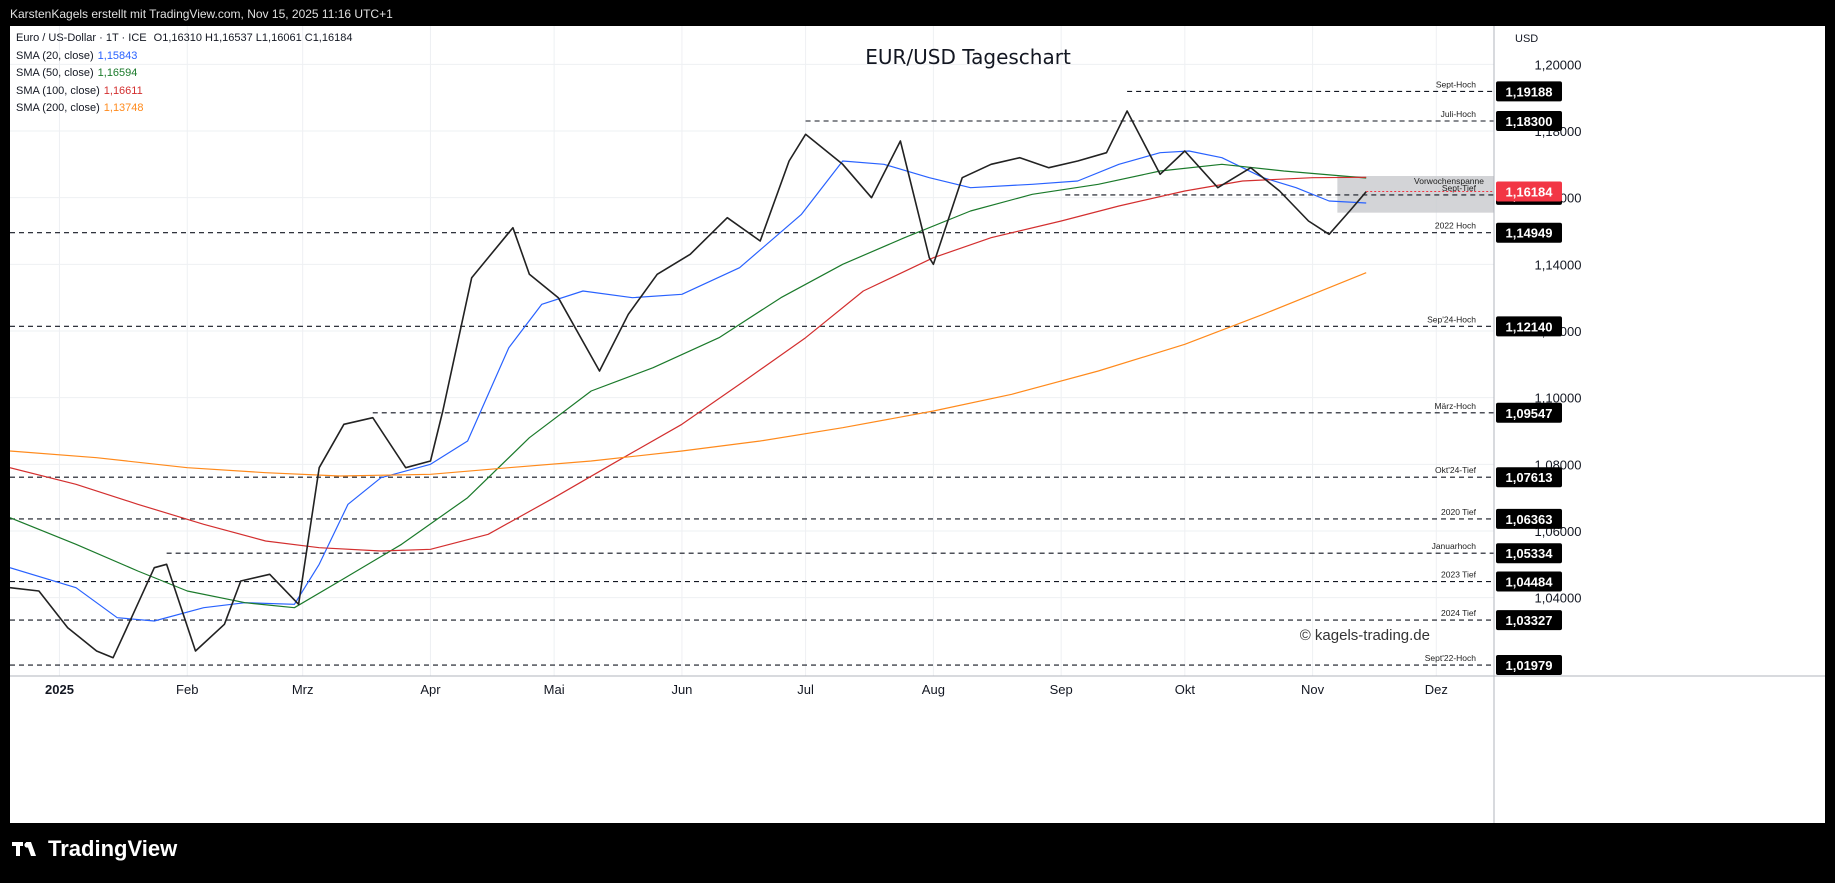 The height and width of the screenshot is (883, 1835). I want to click on level-price-text: 1,04484, so click(1530, 582).